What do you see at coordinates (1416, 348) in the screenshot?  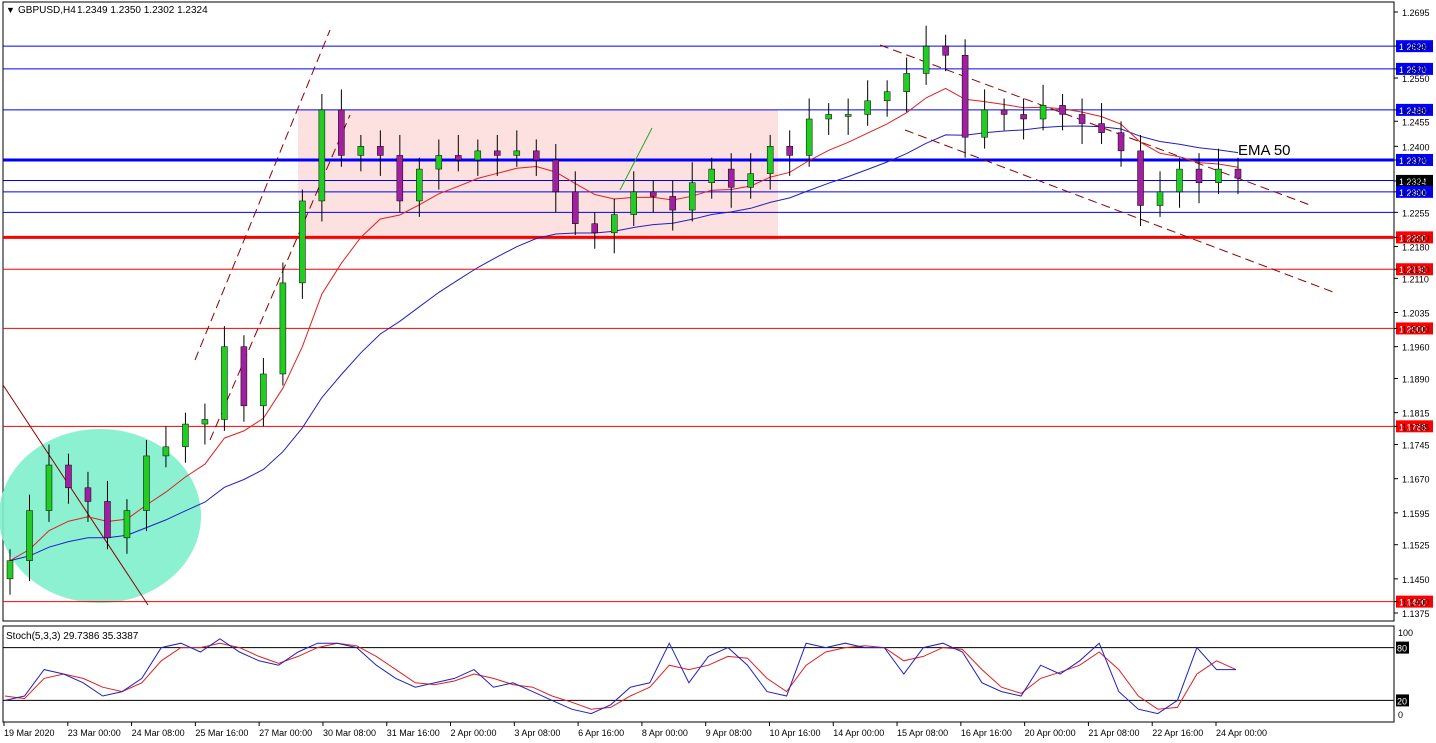 I see `price-tick-label: 1.1960` at bounding box center [1416, 348].